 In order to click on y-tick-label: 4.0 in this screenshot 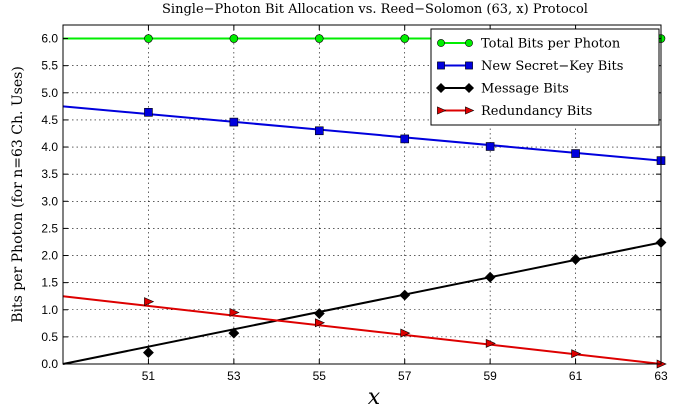, I will do `click(49, 147)`.